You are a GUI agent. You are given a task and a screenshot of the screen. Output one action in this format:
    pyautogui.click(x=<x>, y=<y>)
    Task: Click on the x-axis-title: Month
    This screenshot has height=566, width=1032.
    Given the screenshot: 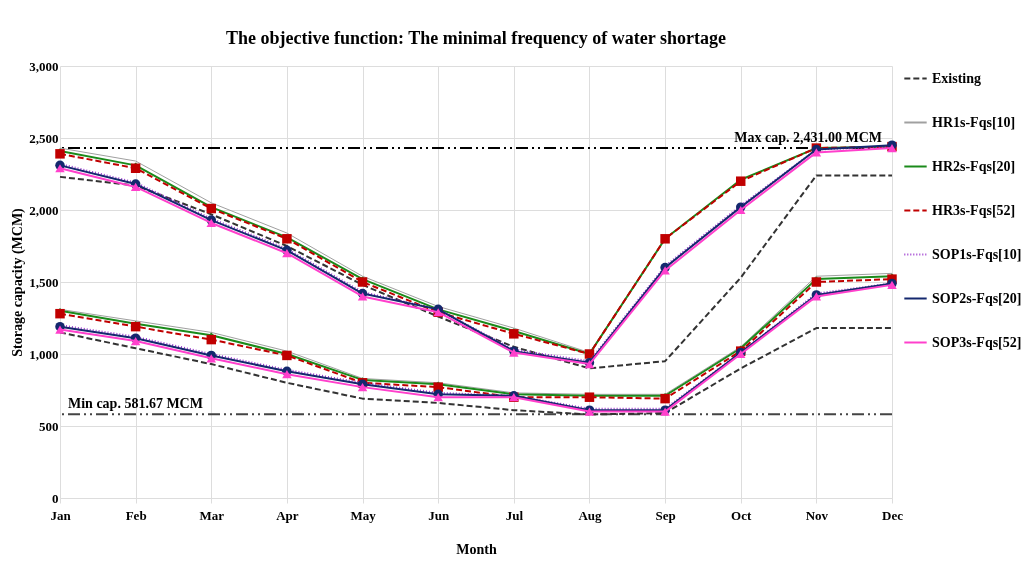 What is the action you would take?
    pyautogui.click(x=476, y=549)
    